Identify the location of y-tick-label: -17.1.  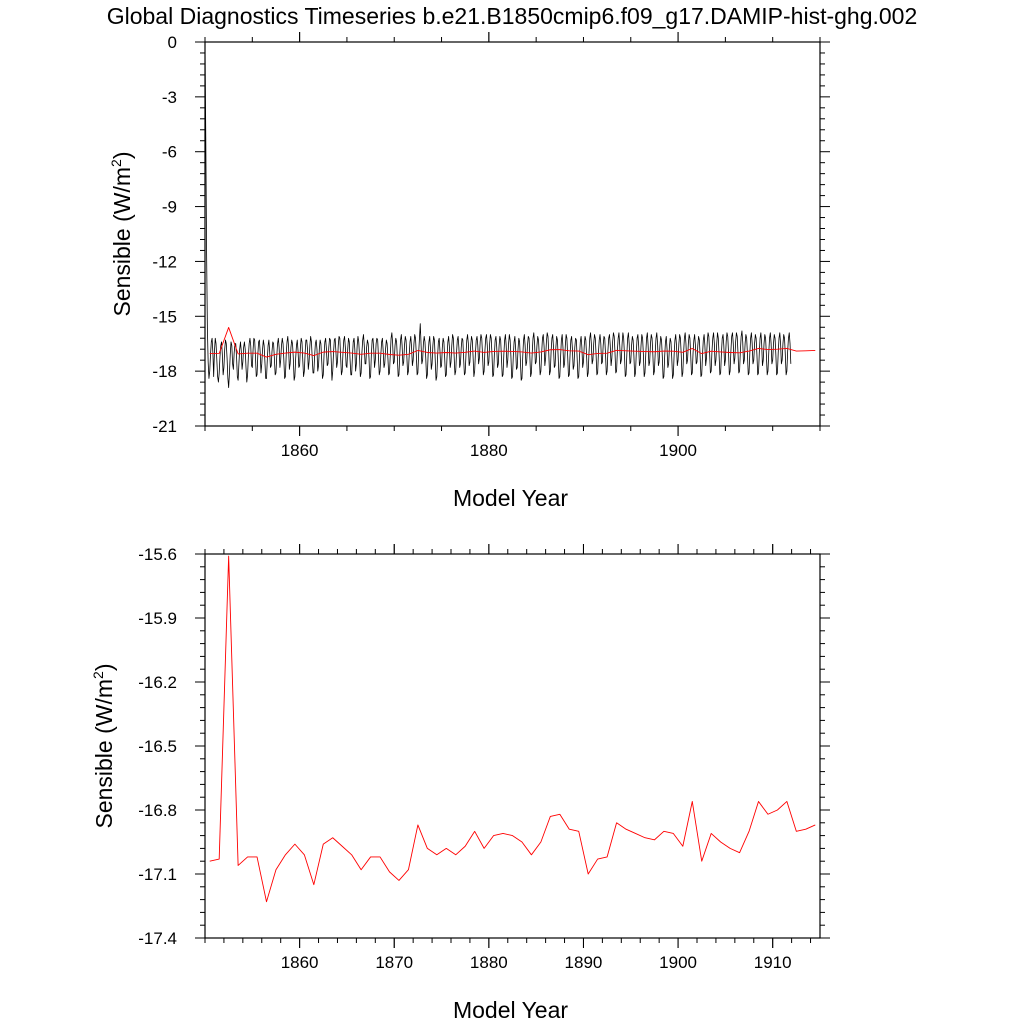
(157, 874).